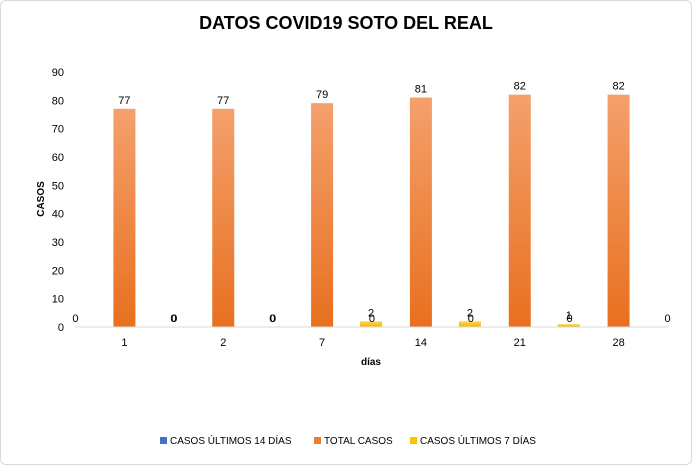 The height and width of the screenshot is (465, 692). Describe the element at coordinates (58, 158) in the screenshot. I see `y-tick-label: 60` at that location.